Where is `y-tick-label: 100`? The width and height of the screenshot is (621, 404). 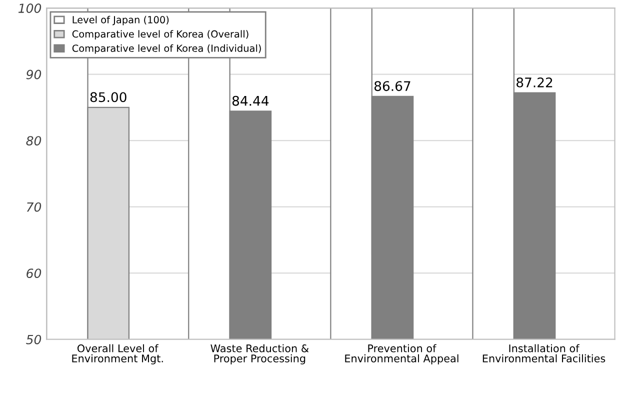 y-tick-label: 100 is located at coordinates (30, 9).